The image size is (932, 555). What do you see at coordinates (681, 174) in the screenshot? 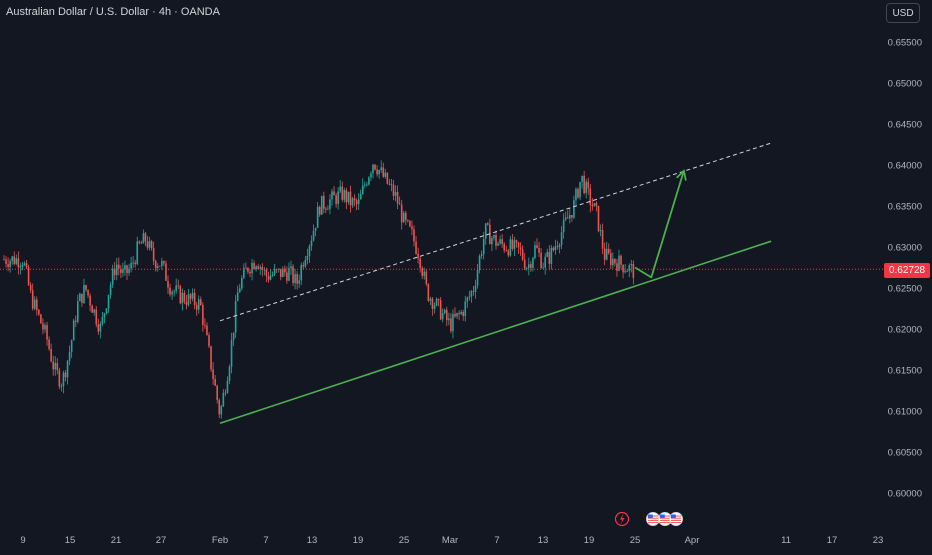
I see `arrow-head-icon` at bounding box center [681, 174].